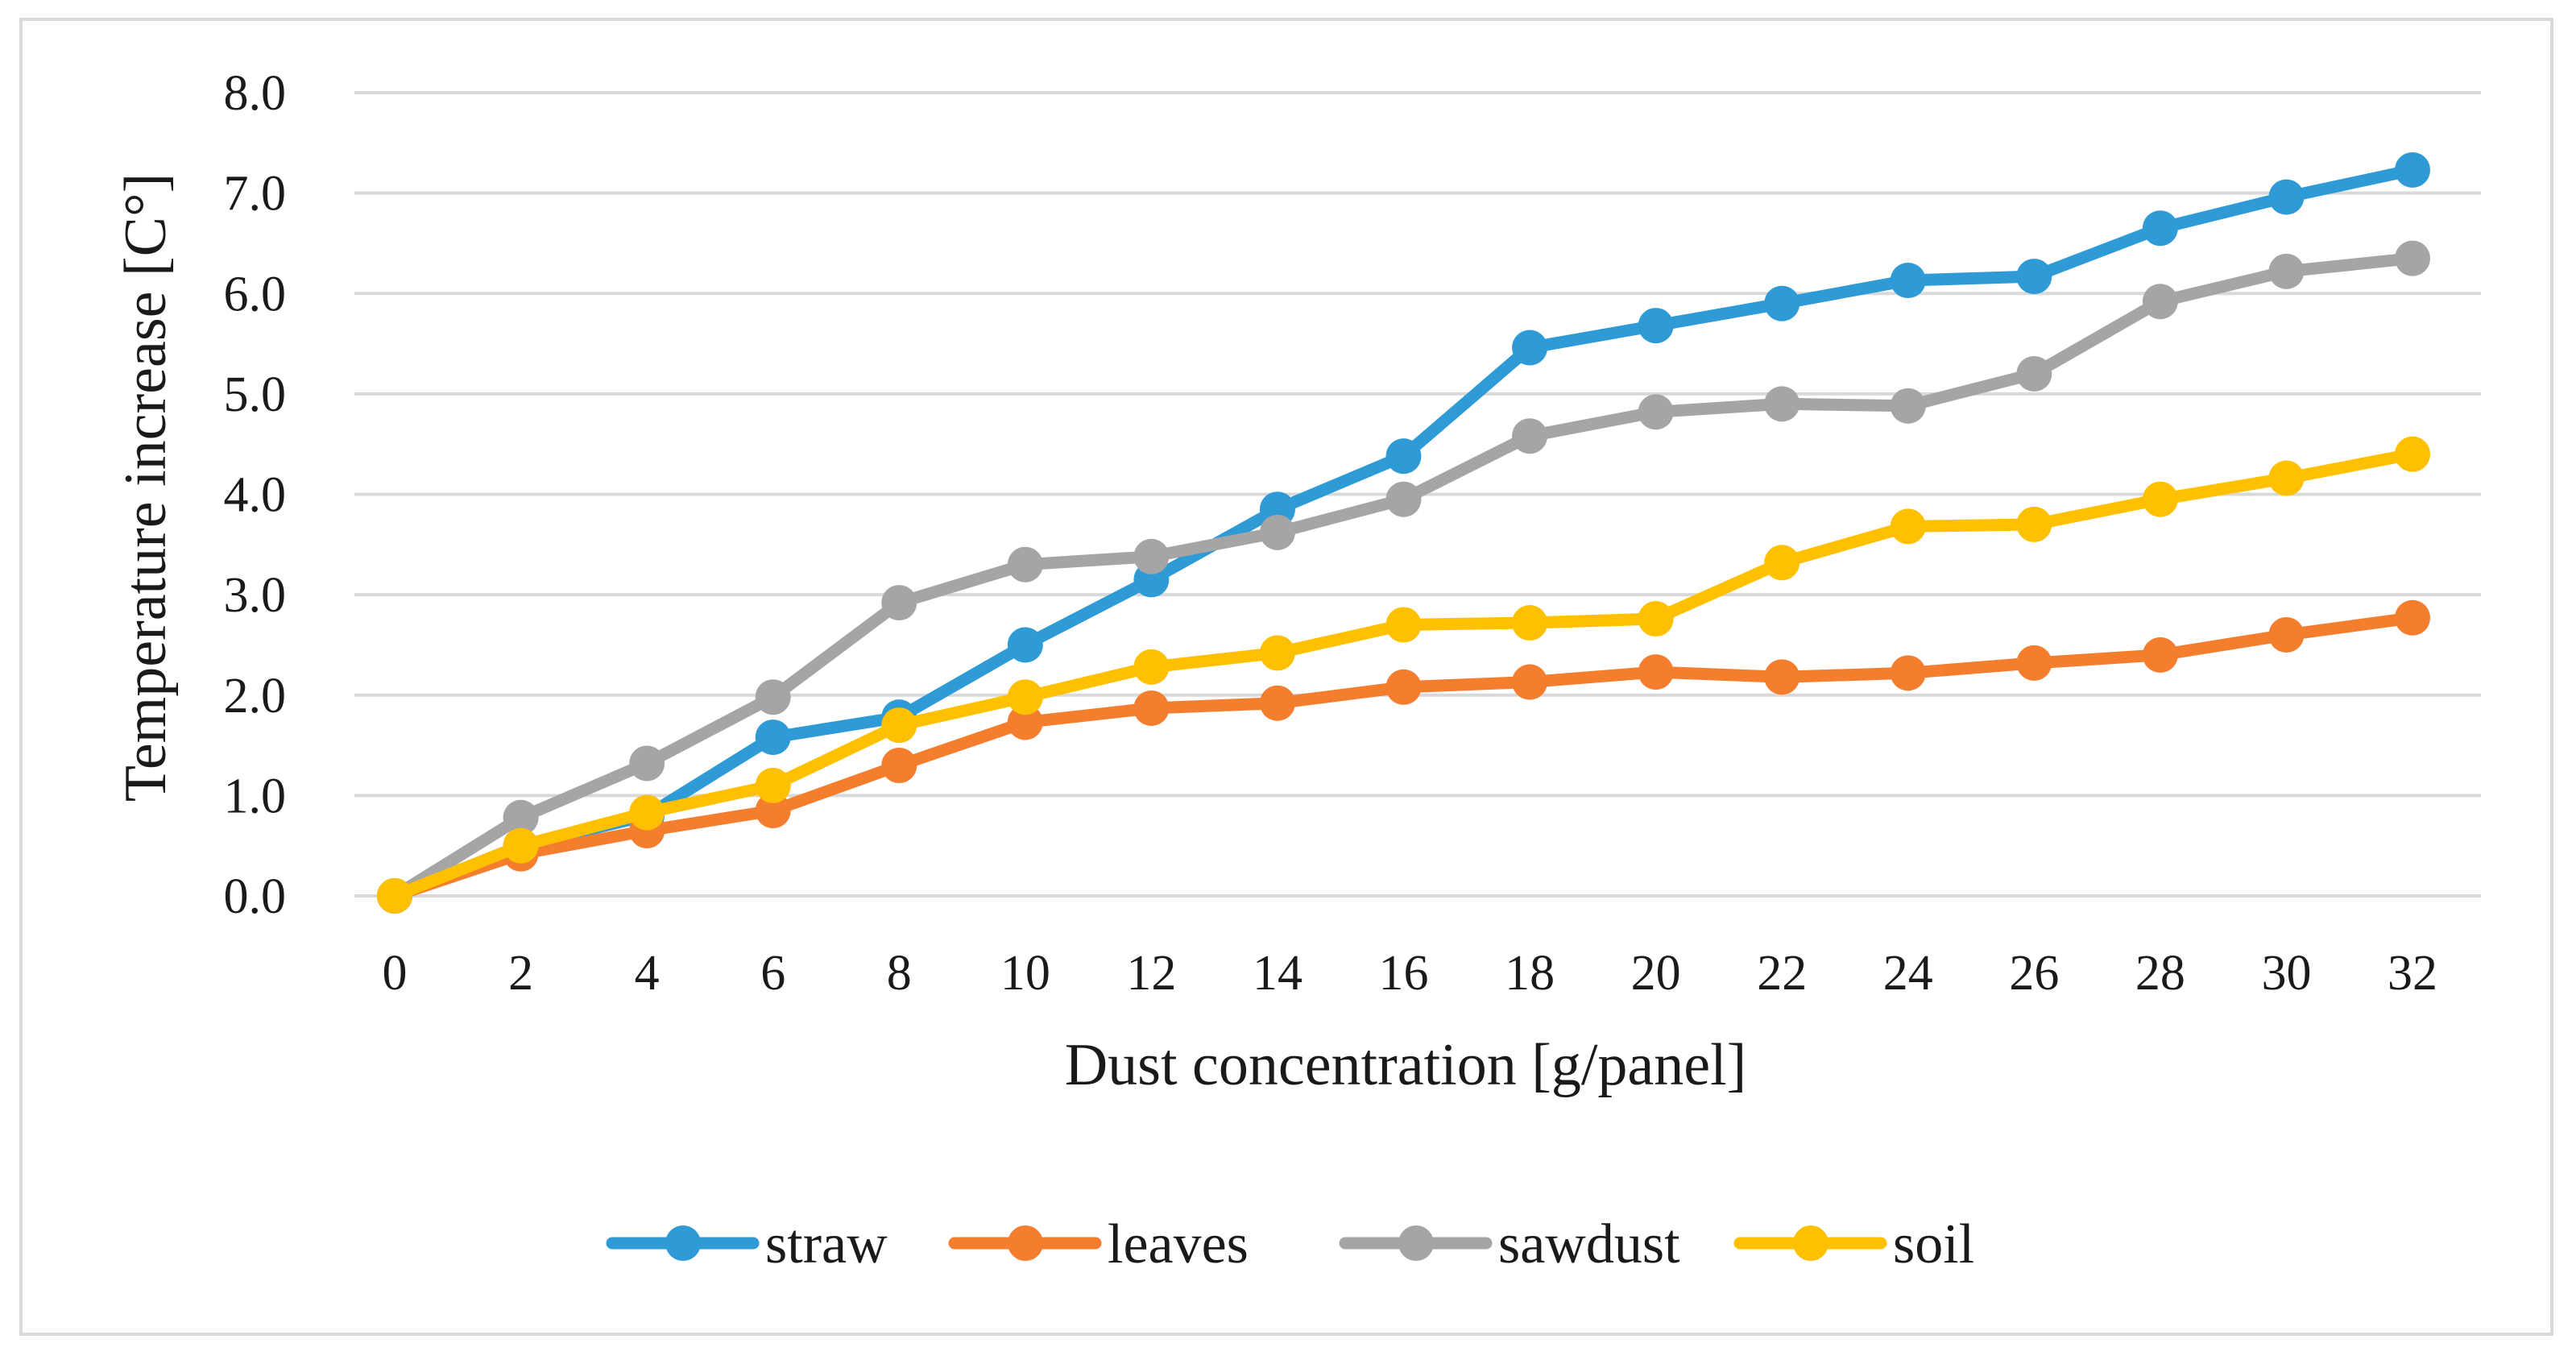 The image size is (2576, 1360). Describe the element at coordinates (2286, 973) in the screenshot. I see `x-tick-label: 30` at that location.